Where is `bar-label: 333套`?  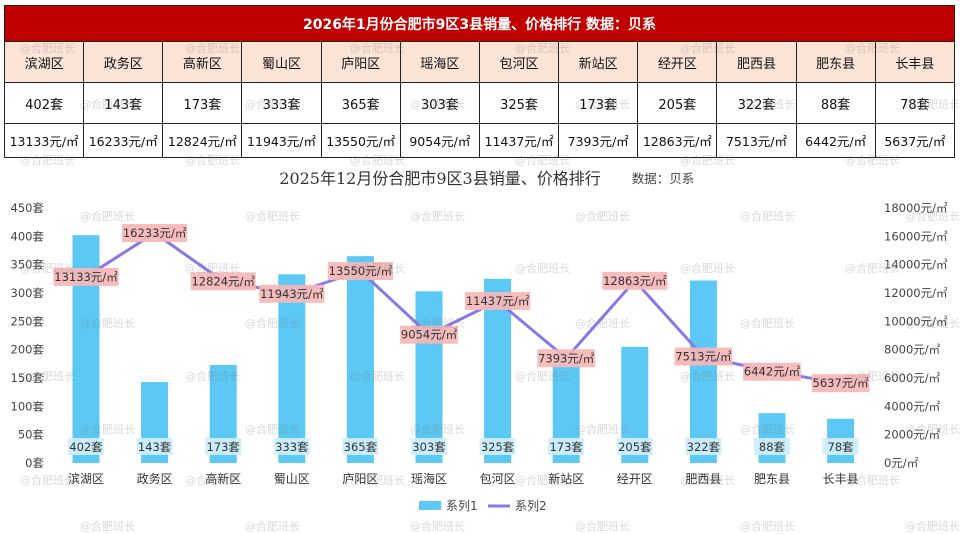 bar-label: 333套 is located at coordinates (292, 447).